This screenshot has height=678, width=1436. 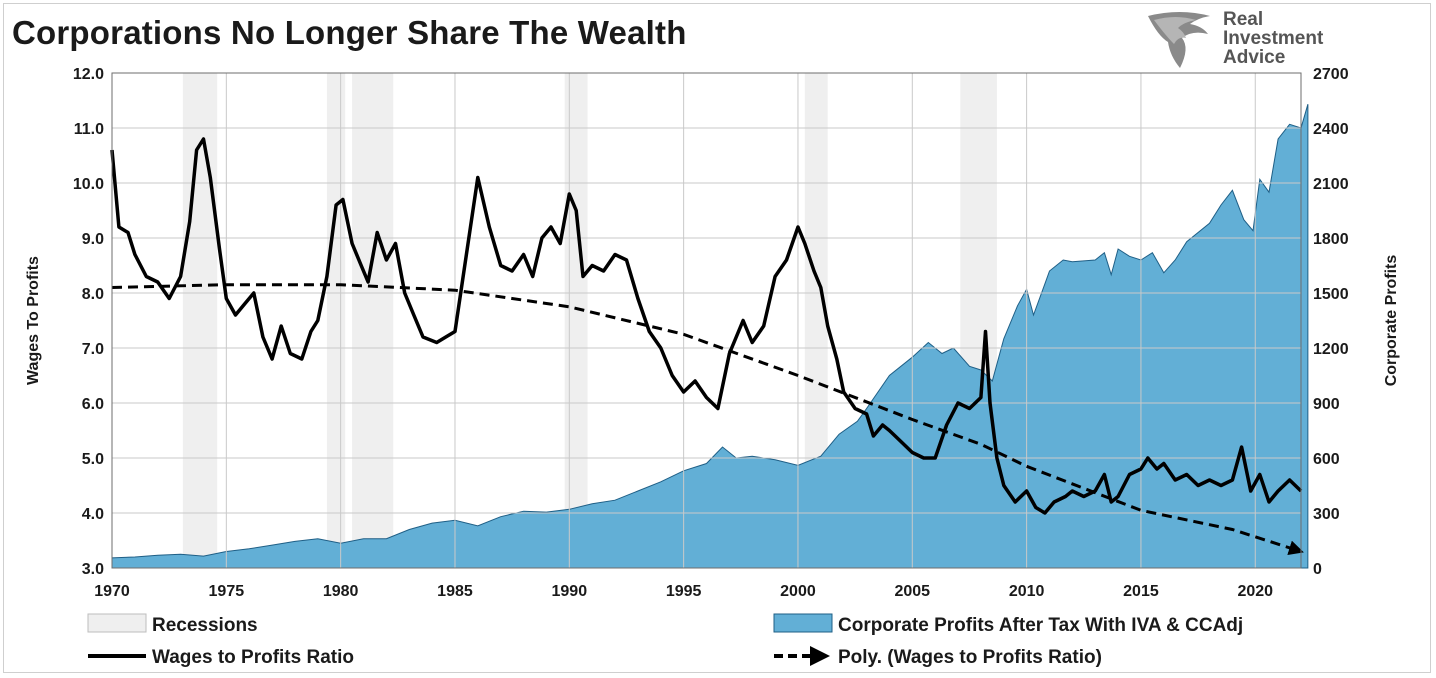 I want to click on logo-text: Real Investment Advice, so click(x=1273, y=38).